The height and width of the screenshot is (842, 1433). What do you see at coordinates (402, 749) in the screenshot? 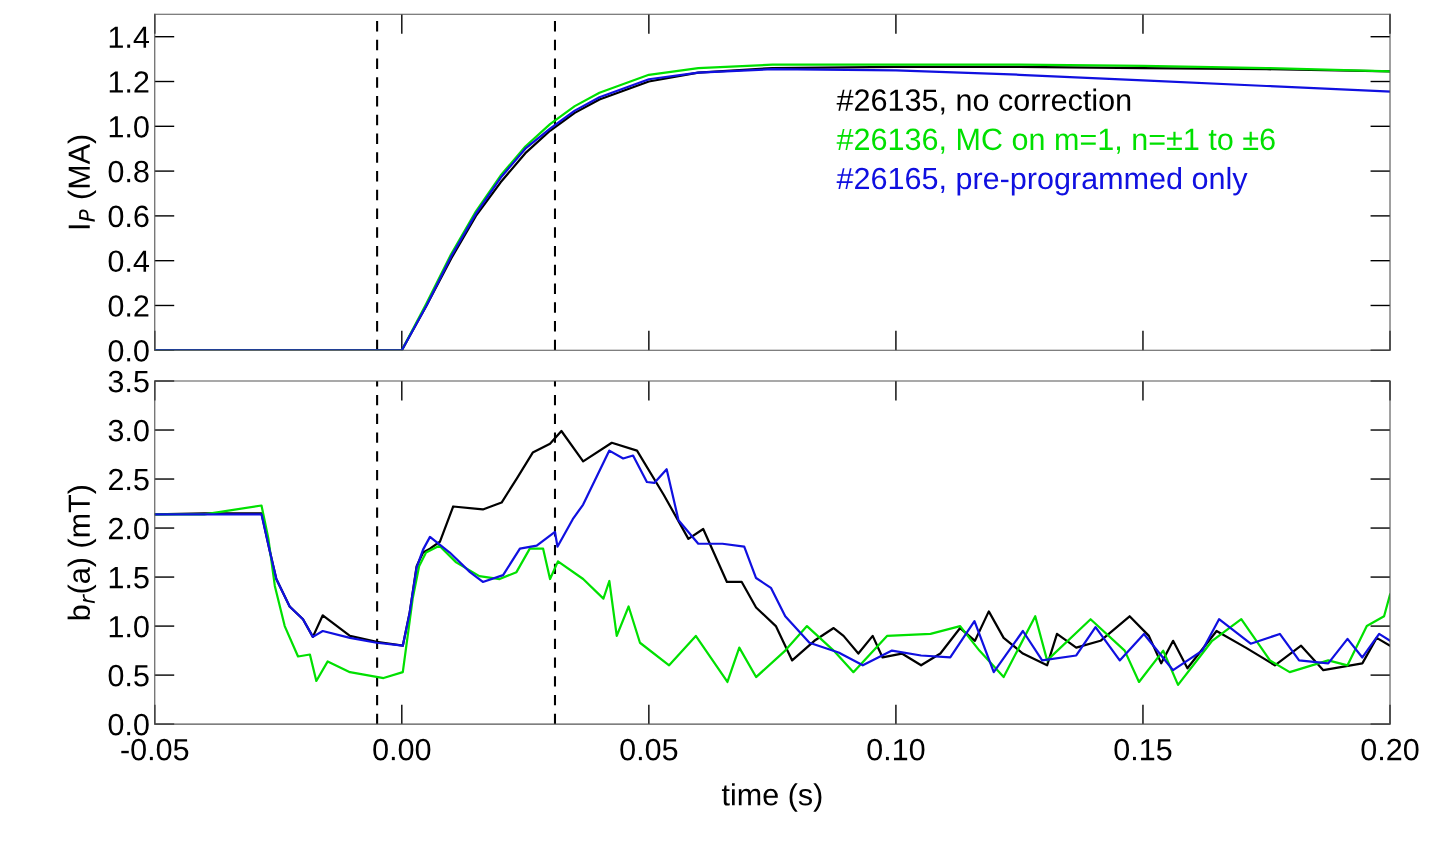
I see `x-tick-label: 0.00` at bounding box center [402, 749].